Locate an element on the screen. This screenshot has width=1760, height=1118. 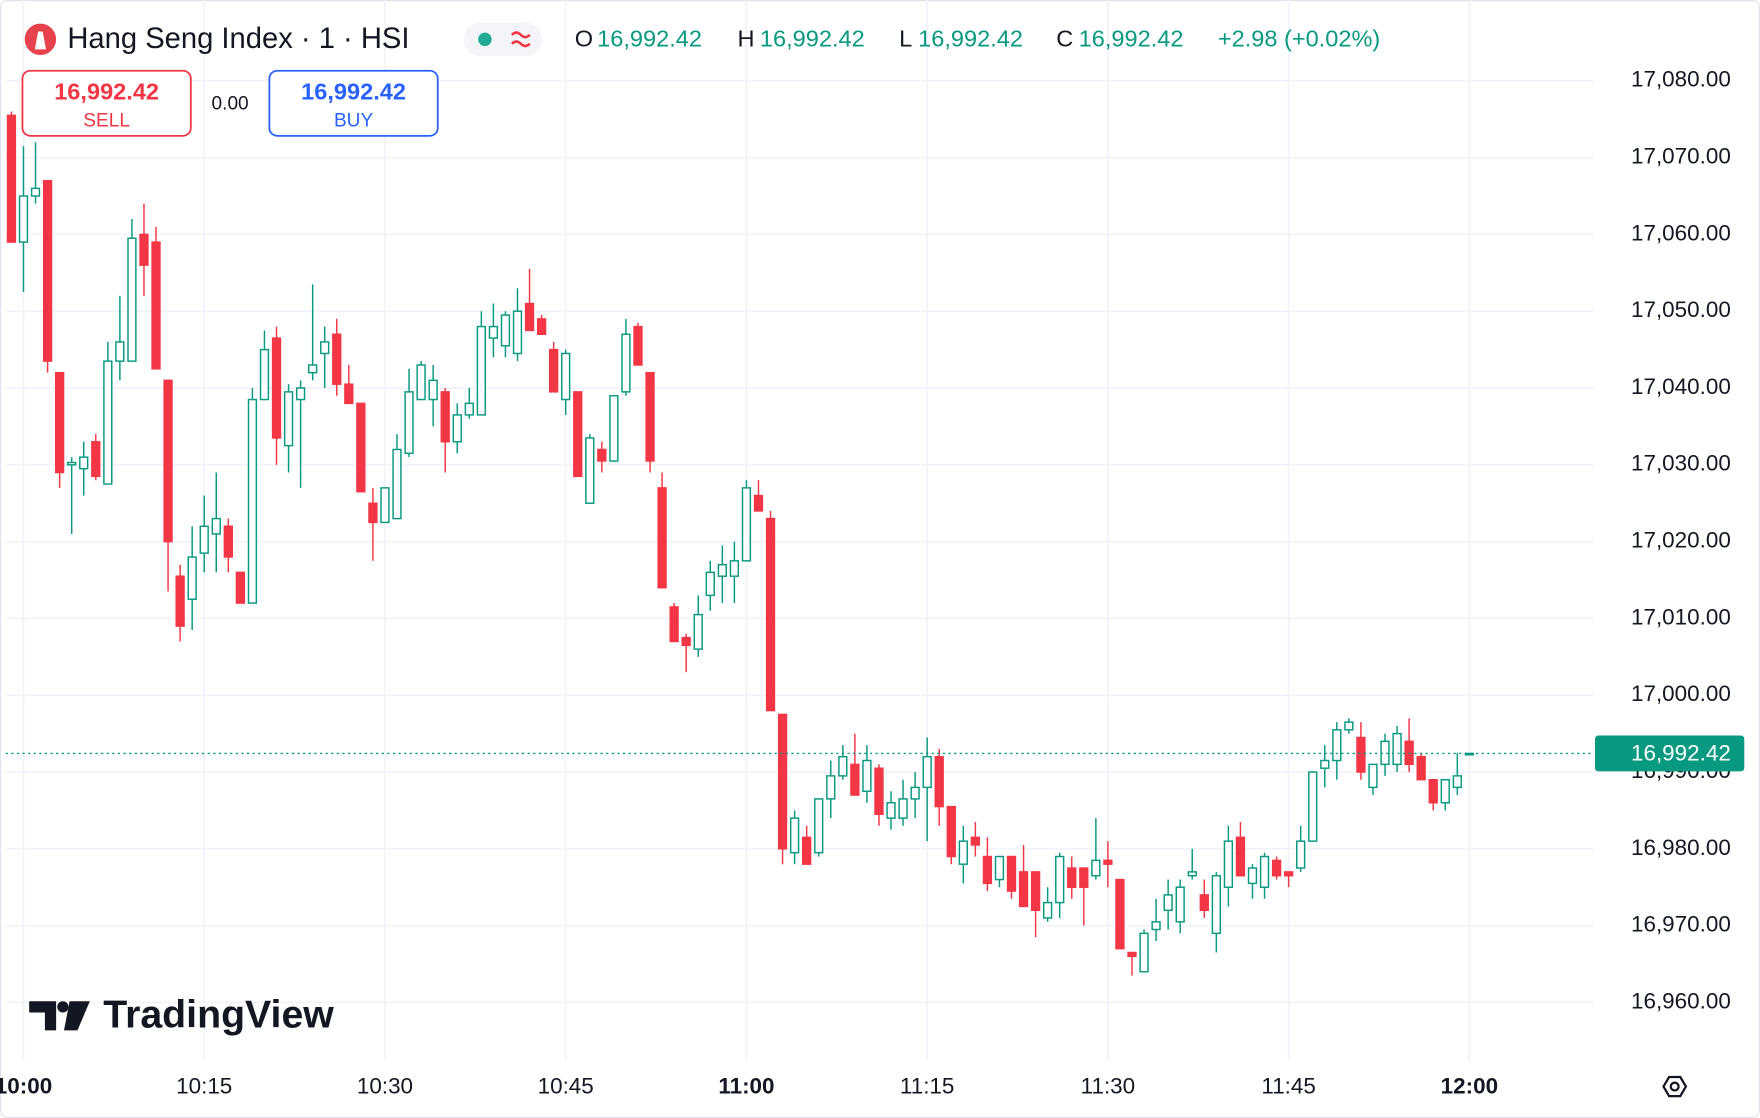
y-tick-label: 17,040.00 is located at coordinates (1681, 386).